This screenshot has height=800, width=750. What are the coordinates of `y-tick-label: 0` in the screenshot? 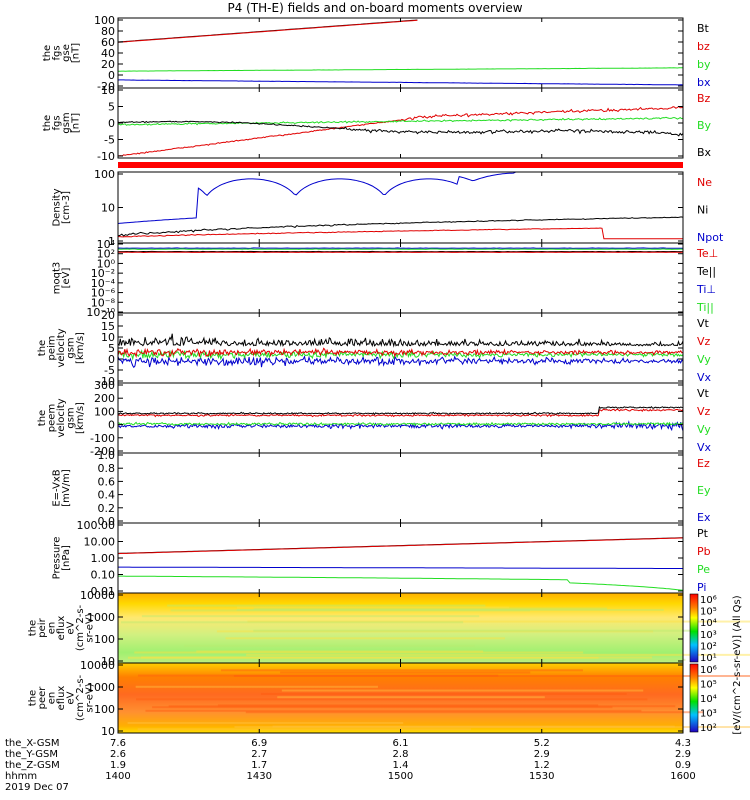 It's located at (111, 75).